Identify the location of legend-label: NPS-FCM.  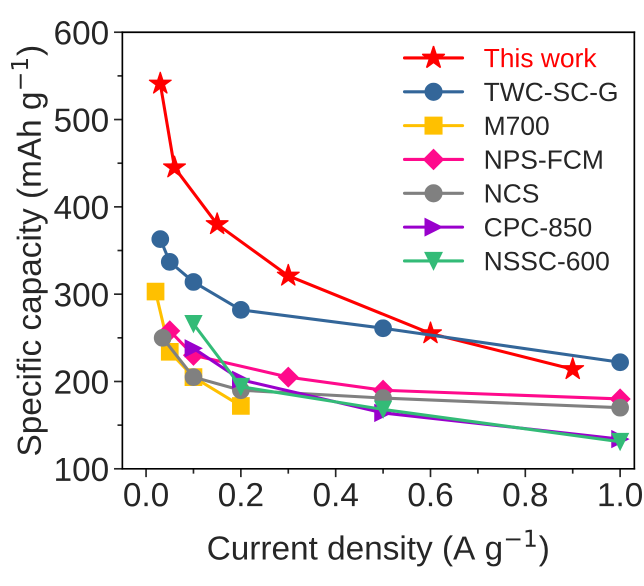
(544, 159).